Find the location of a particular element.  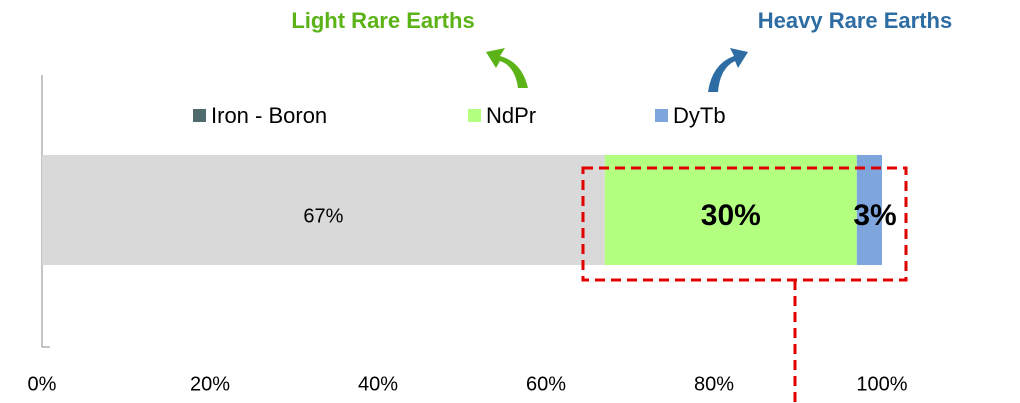

x-tick-label: 40% is located at coordinates (378, 384).